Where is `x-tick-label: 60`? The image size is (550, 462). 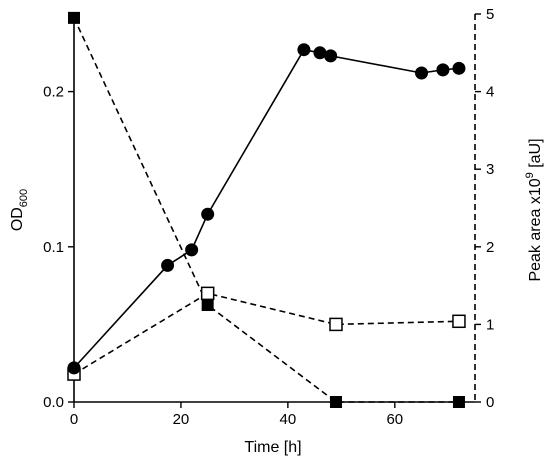 x-tick-label: 60 is located at coordinates (394, 419).